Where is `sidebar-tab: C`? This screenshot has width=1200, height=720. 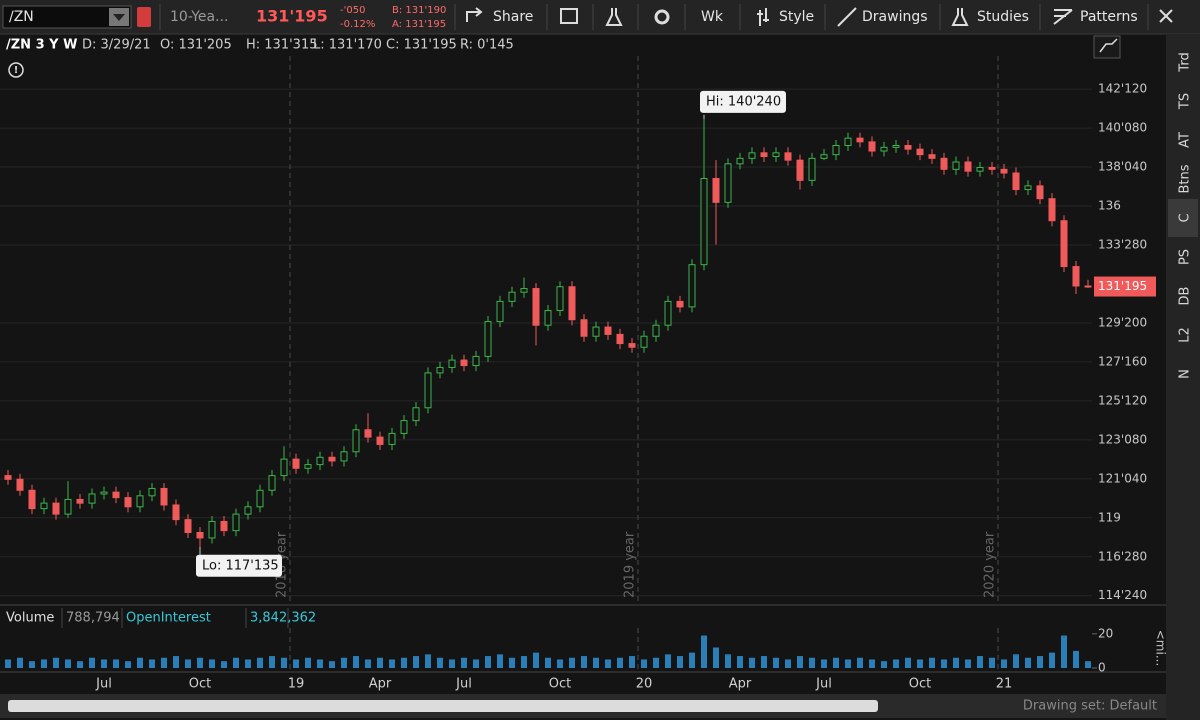 sidebar-tab: C is located at coordinates (1185, 217).